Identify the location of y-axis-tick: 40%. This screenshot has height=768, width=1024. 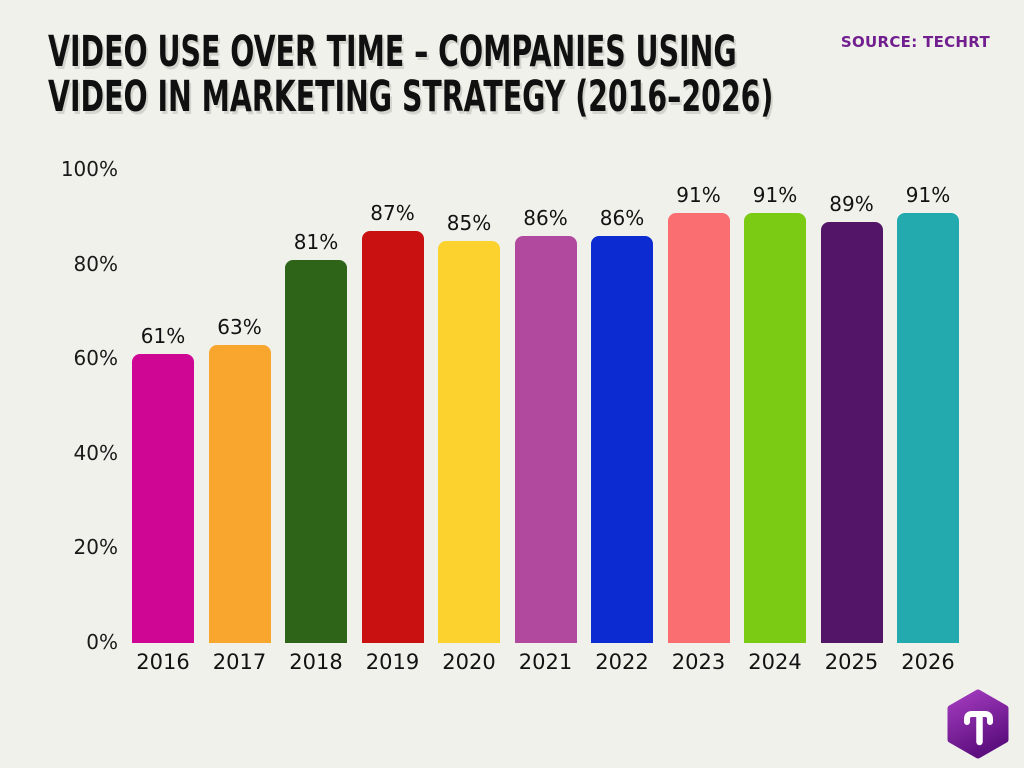
(95, 452).